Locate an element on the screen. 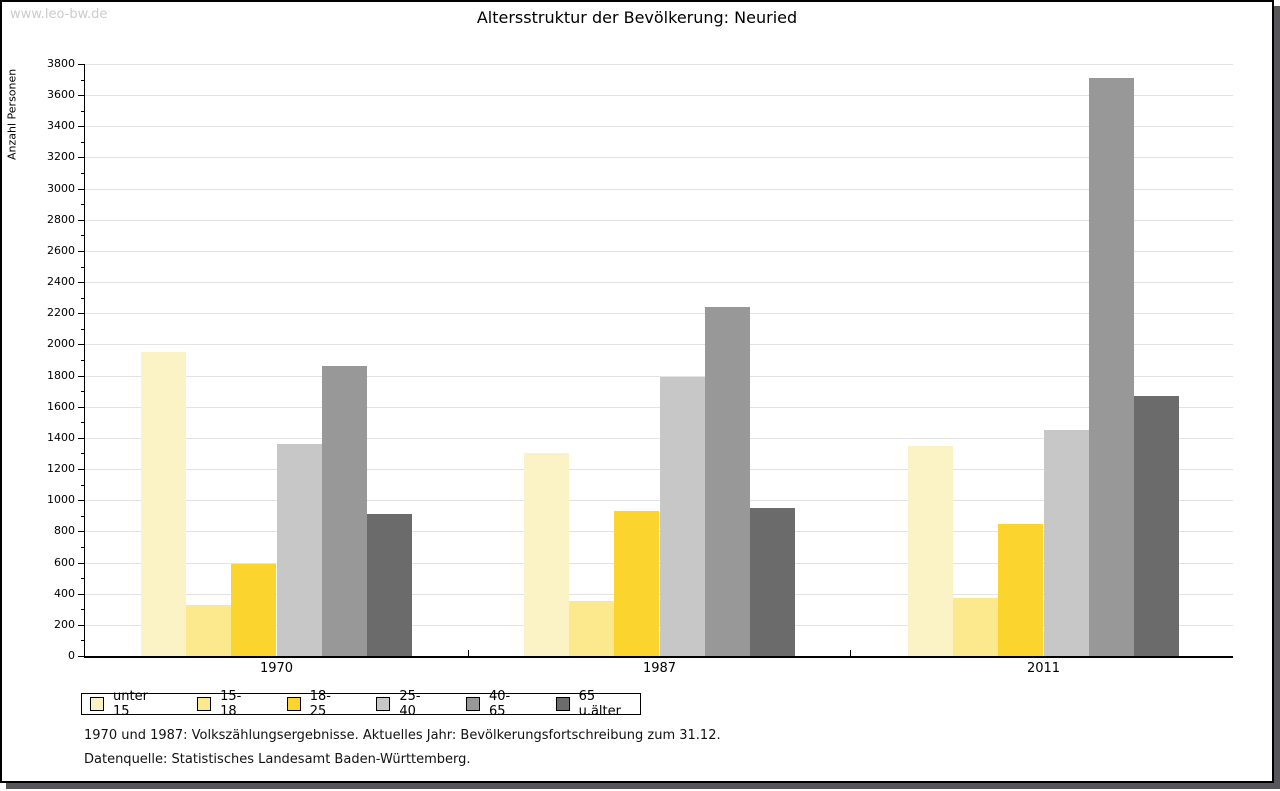 This screenshot has height=791, width=1280. legend-label: unter 15 is located at coordinates (130, 704).